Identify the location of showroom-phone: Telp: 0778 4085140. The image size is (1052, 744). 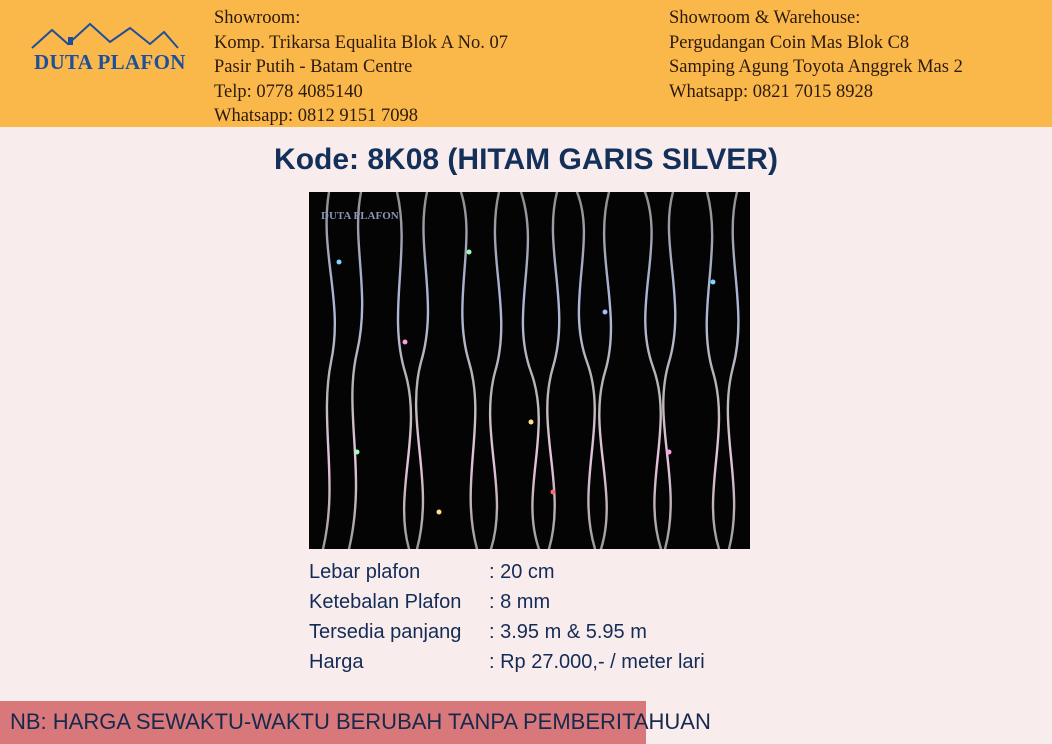
(288, 91).